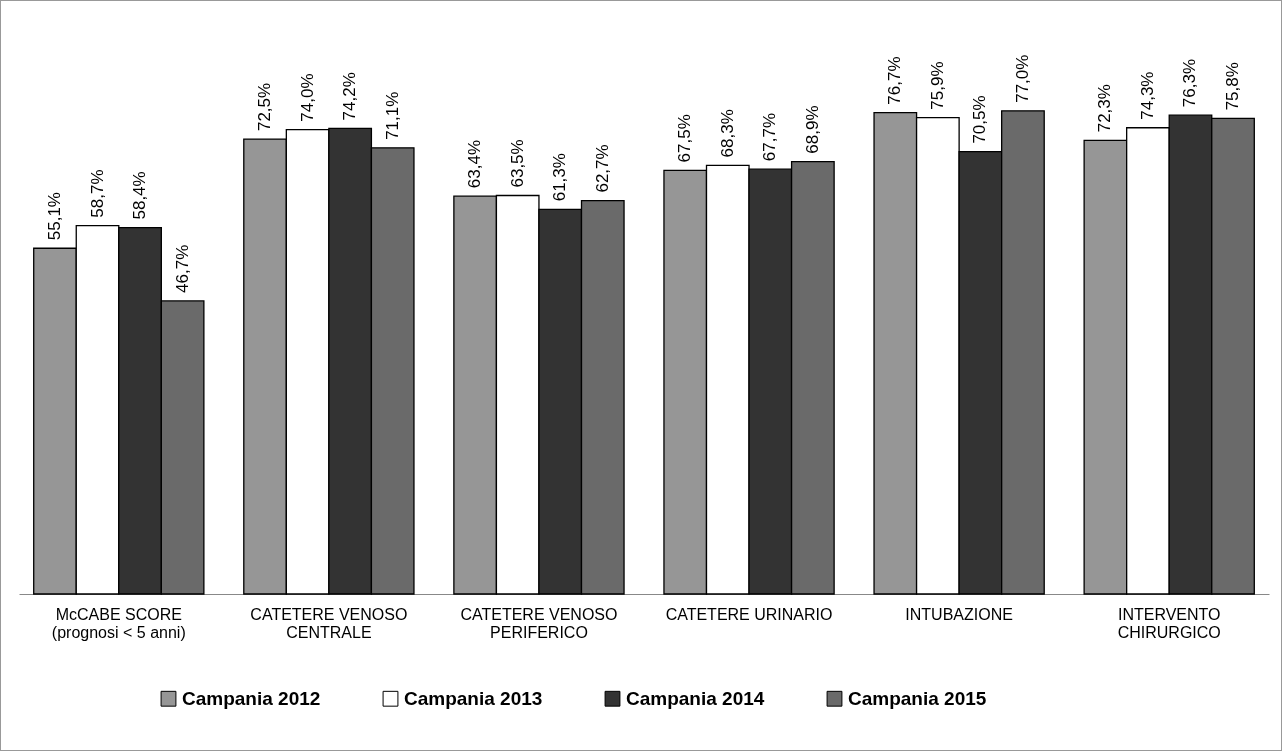  I want to click on data-label: 68,9%, so click(812, 129).